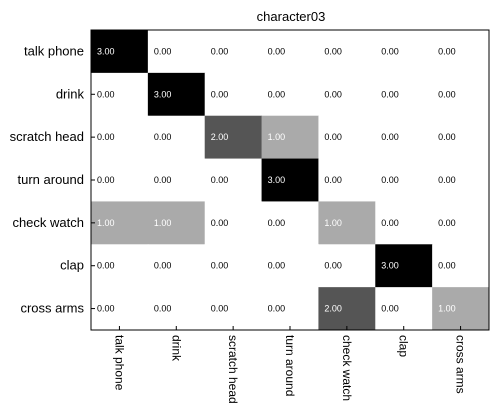 The width and height of the screenshot is (490, 410). What do you see at coordinates (163, 51) in the screenshot?
I see `cell-value-talk-phone-drink: 0.00` at bounding box center [163, 51].